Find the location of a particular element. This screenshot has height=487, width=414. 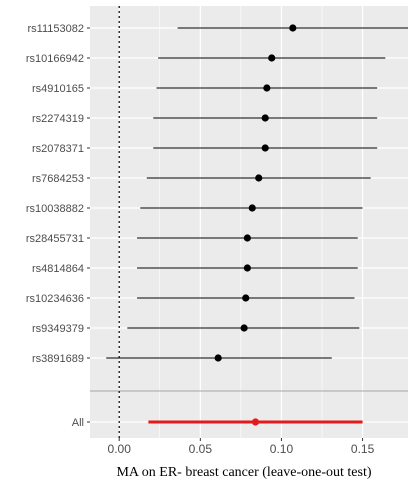

summary-label: All is located at coordinates (78, 423).